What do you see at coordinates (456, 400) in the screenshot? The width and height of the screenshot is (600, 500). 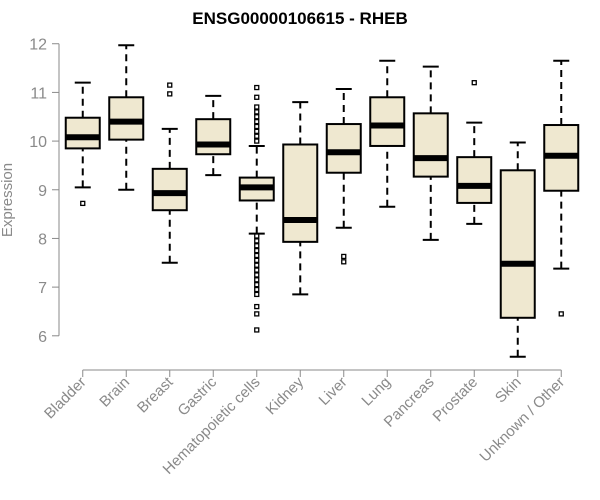 I see `x-tick-label: Prostate` at bounding box center [456, 400].